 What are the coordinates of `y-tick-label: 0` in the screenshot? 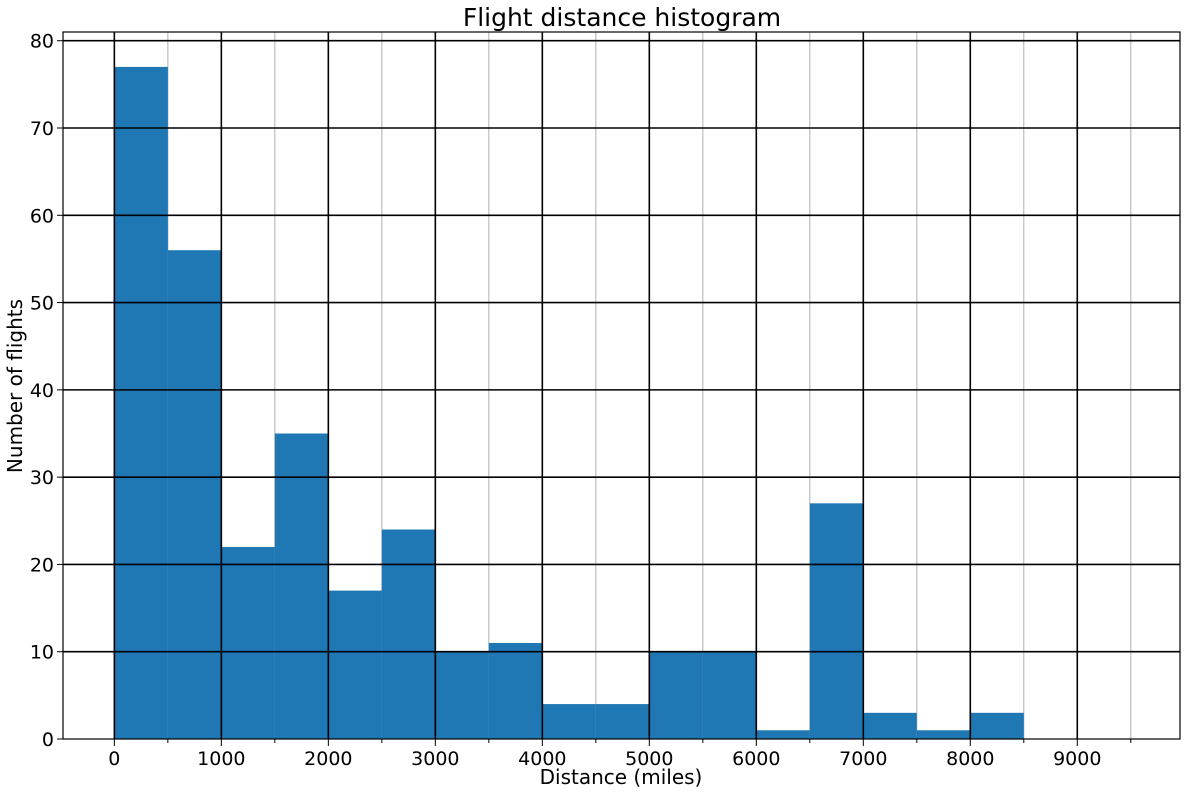 It's located at (48, 740).